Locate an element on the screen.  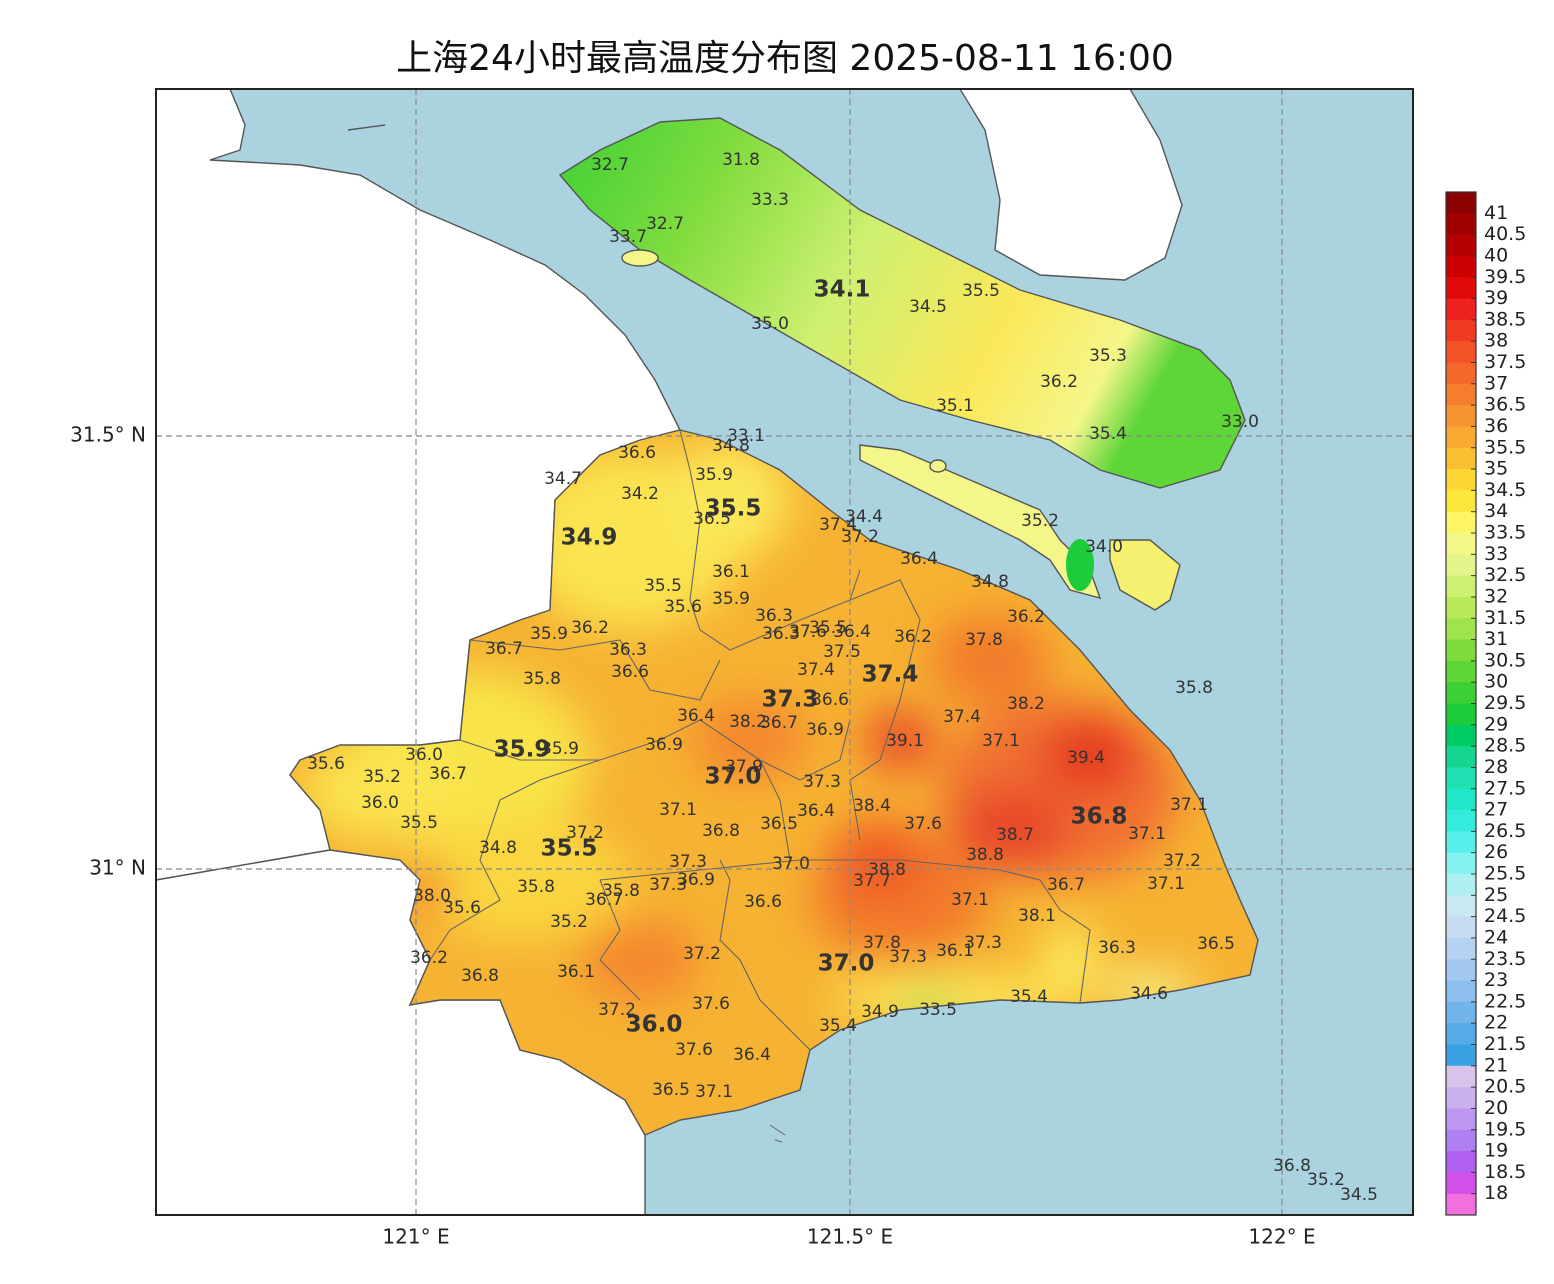
colorbar-label: 34.5 is located at coordinates (1505, 490).